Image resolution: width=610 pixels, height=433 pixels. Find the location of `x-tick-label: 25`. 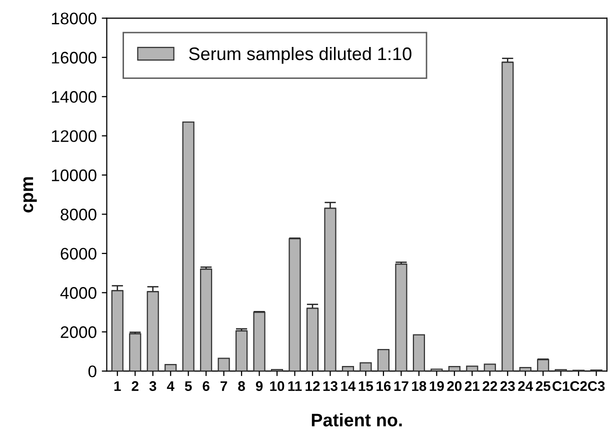

x-tick-label: 25 is located at coordinates (543, 386).